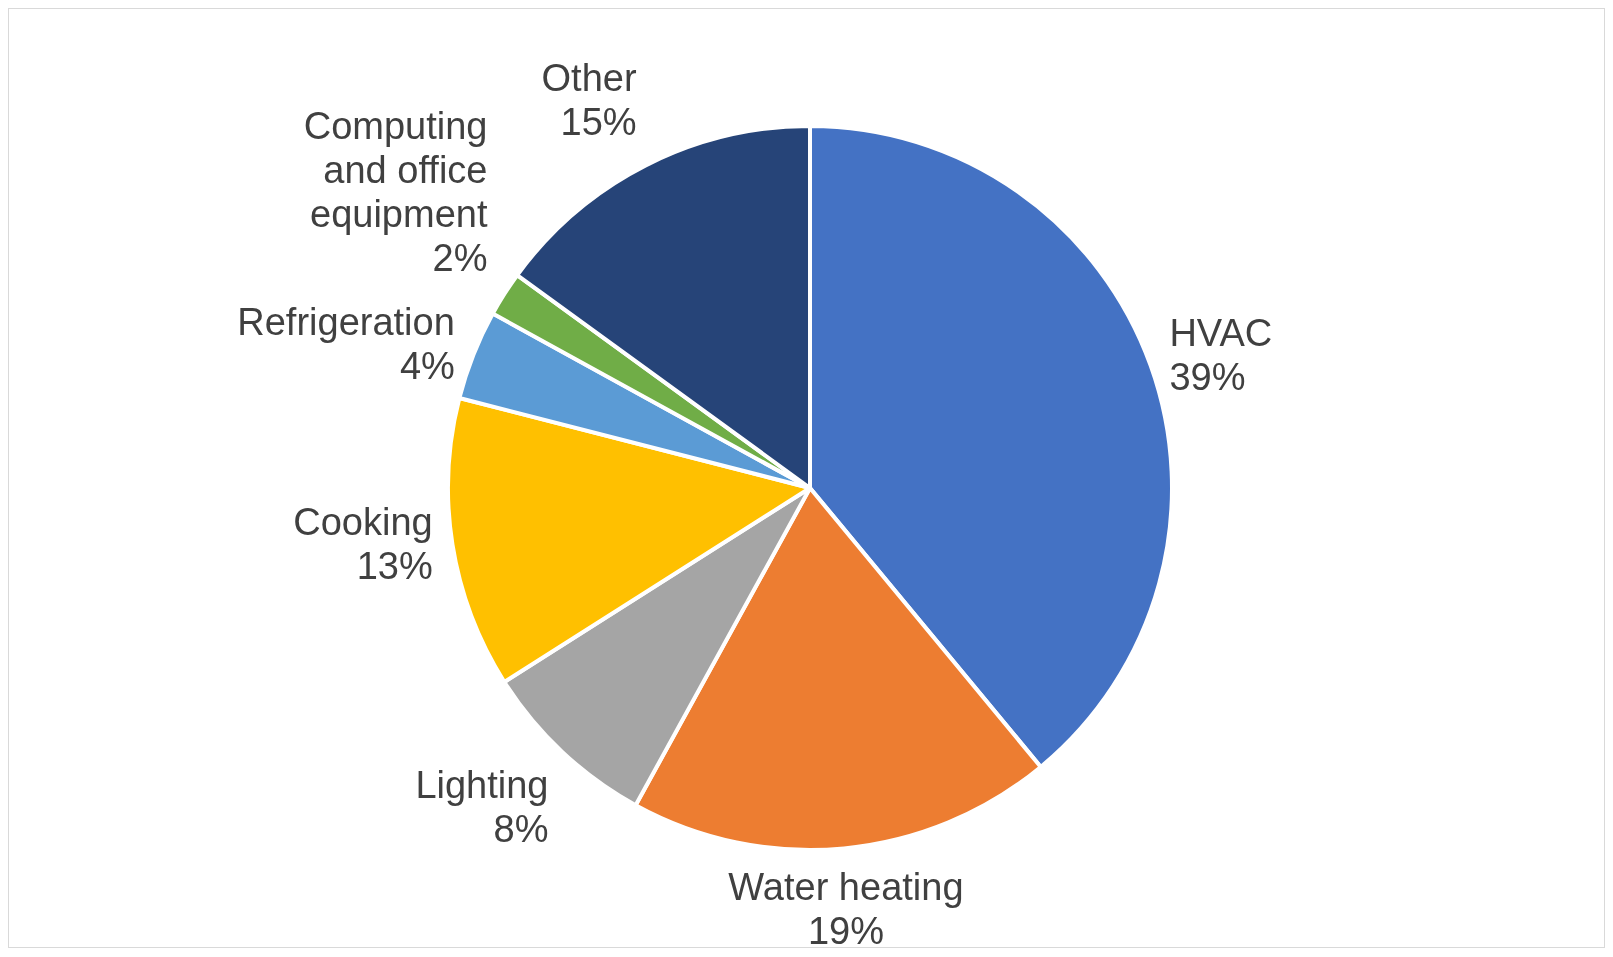 This screenshot has height=957, width=1613. I want to click on slice-label: HVAC, so click(1221, 333).